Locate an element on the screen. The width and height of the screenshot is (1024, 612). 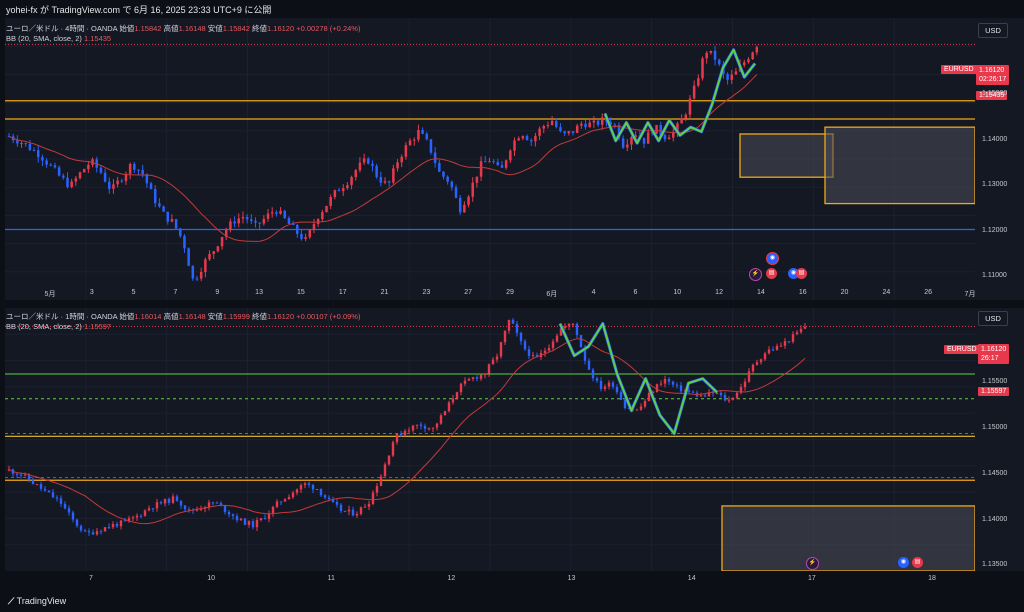
event-lightning-icon-3: ⚡ is located at coordinates (812, 563).